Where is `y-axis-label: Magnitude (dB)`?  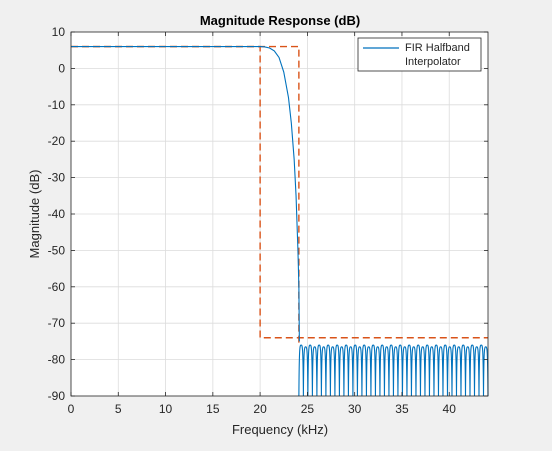 y-axis-label: Magnitude (dB) is located at coordinates (34, 214).